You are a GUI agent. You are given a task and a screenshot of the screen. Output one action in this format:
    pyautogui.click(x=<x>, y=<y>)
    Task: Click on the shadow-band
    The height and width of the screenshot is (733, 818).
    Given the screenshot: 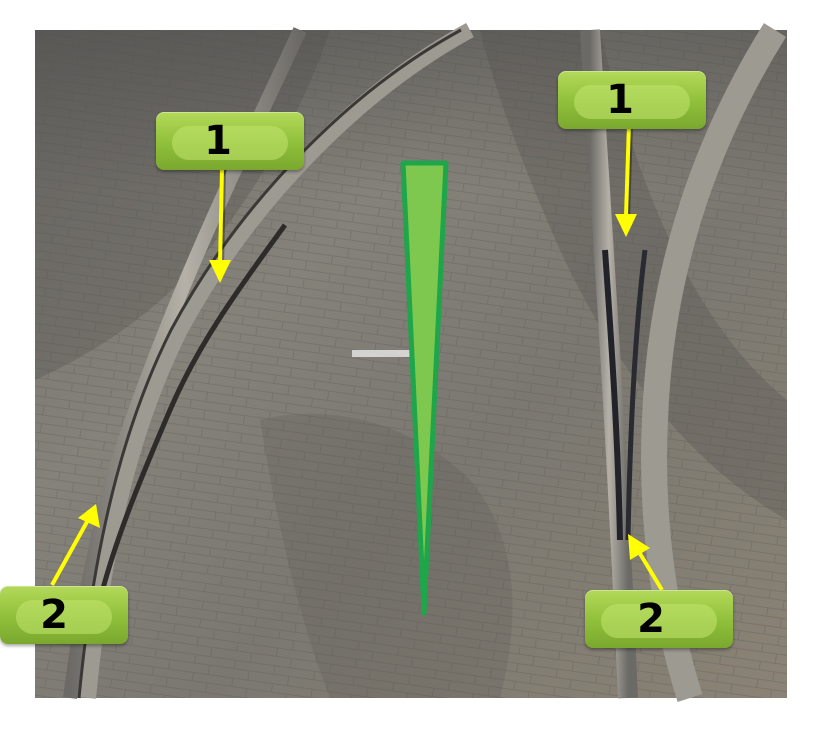 What is the action you would take?
    pyautogui.click(x=386, y=555)
    